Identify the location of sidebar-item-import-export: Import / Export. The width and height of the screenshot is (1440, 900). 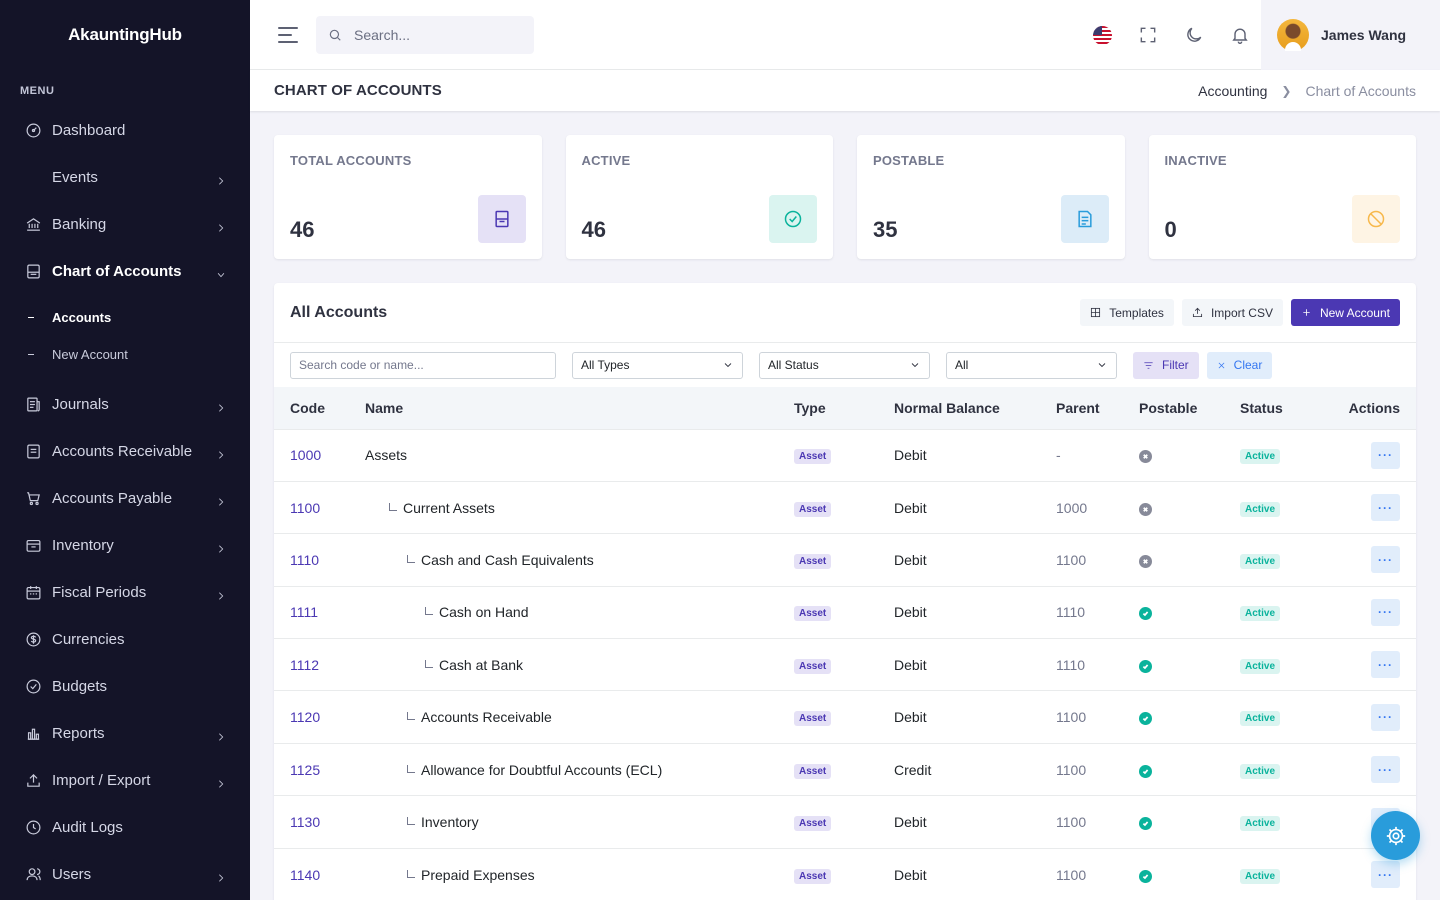
(125, 780).